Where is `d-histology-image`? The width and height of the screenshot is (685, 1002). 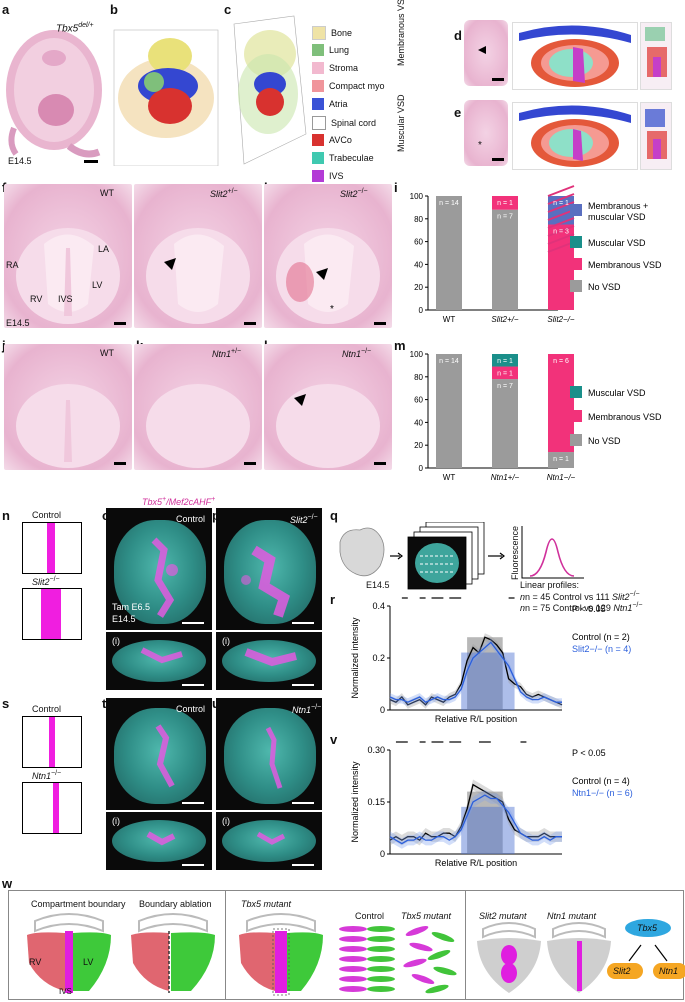
d-histology-image is located at coordinates (486, 53).